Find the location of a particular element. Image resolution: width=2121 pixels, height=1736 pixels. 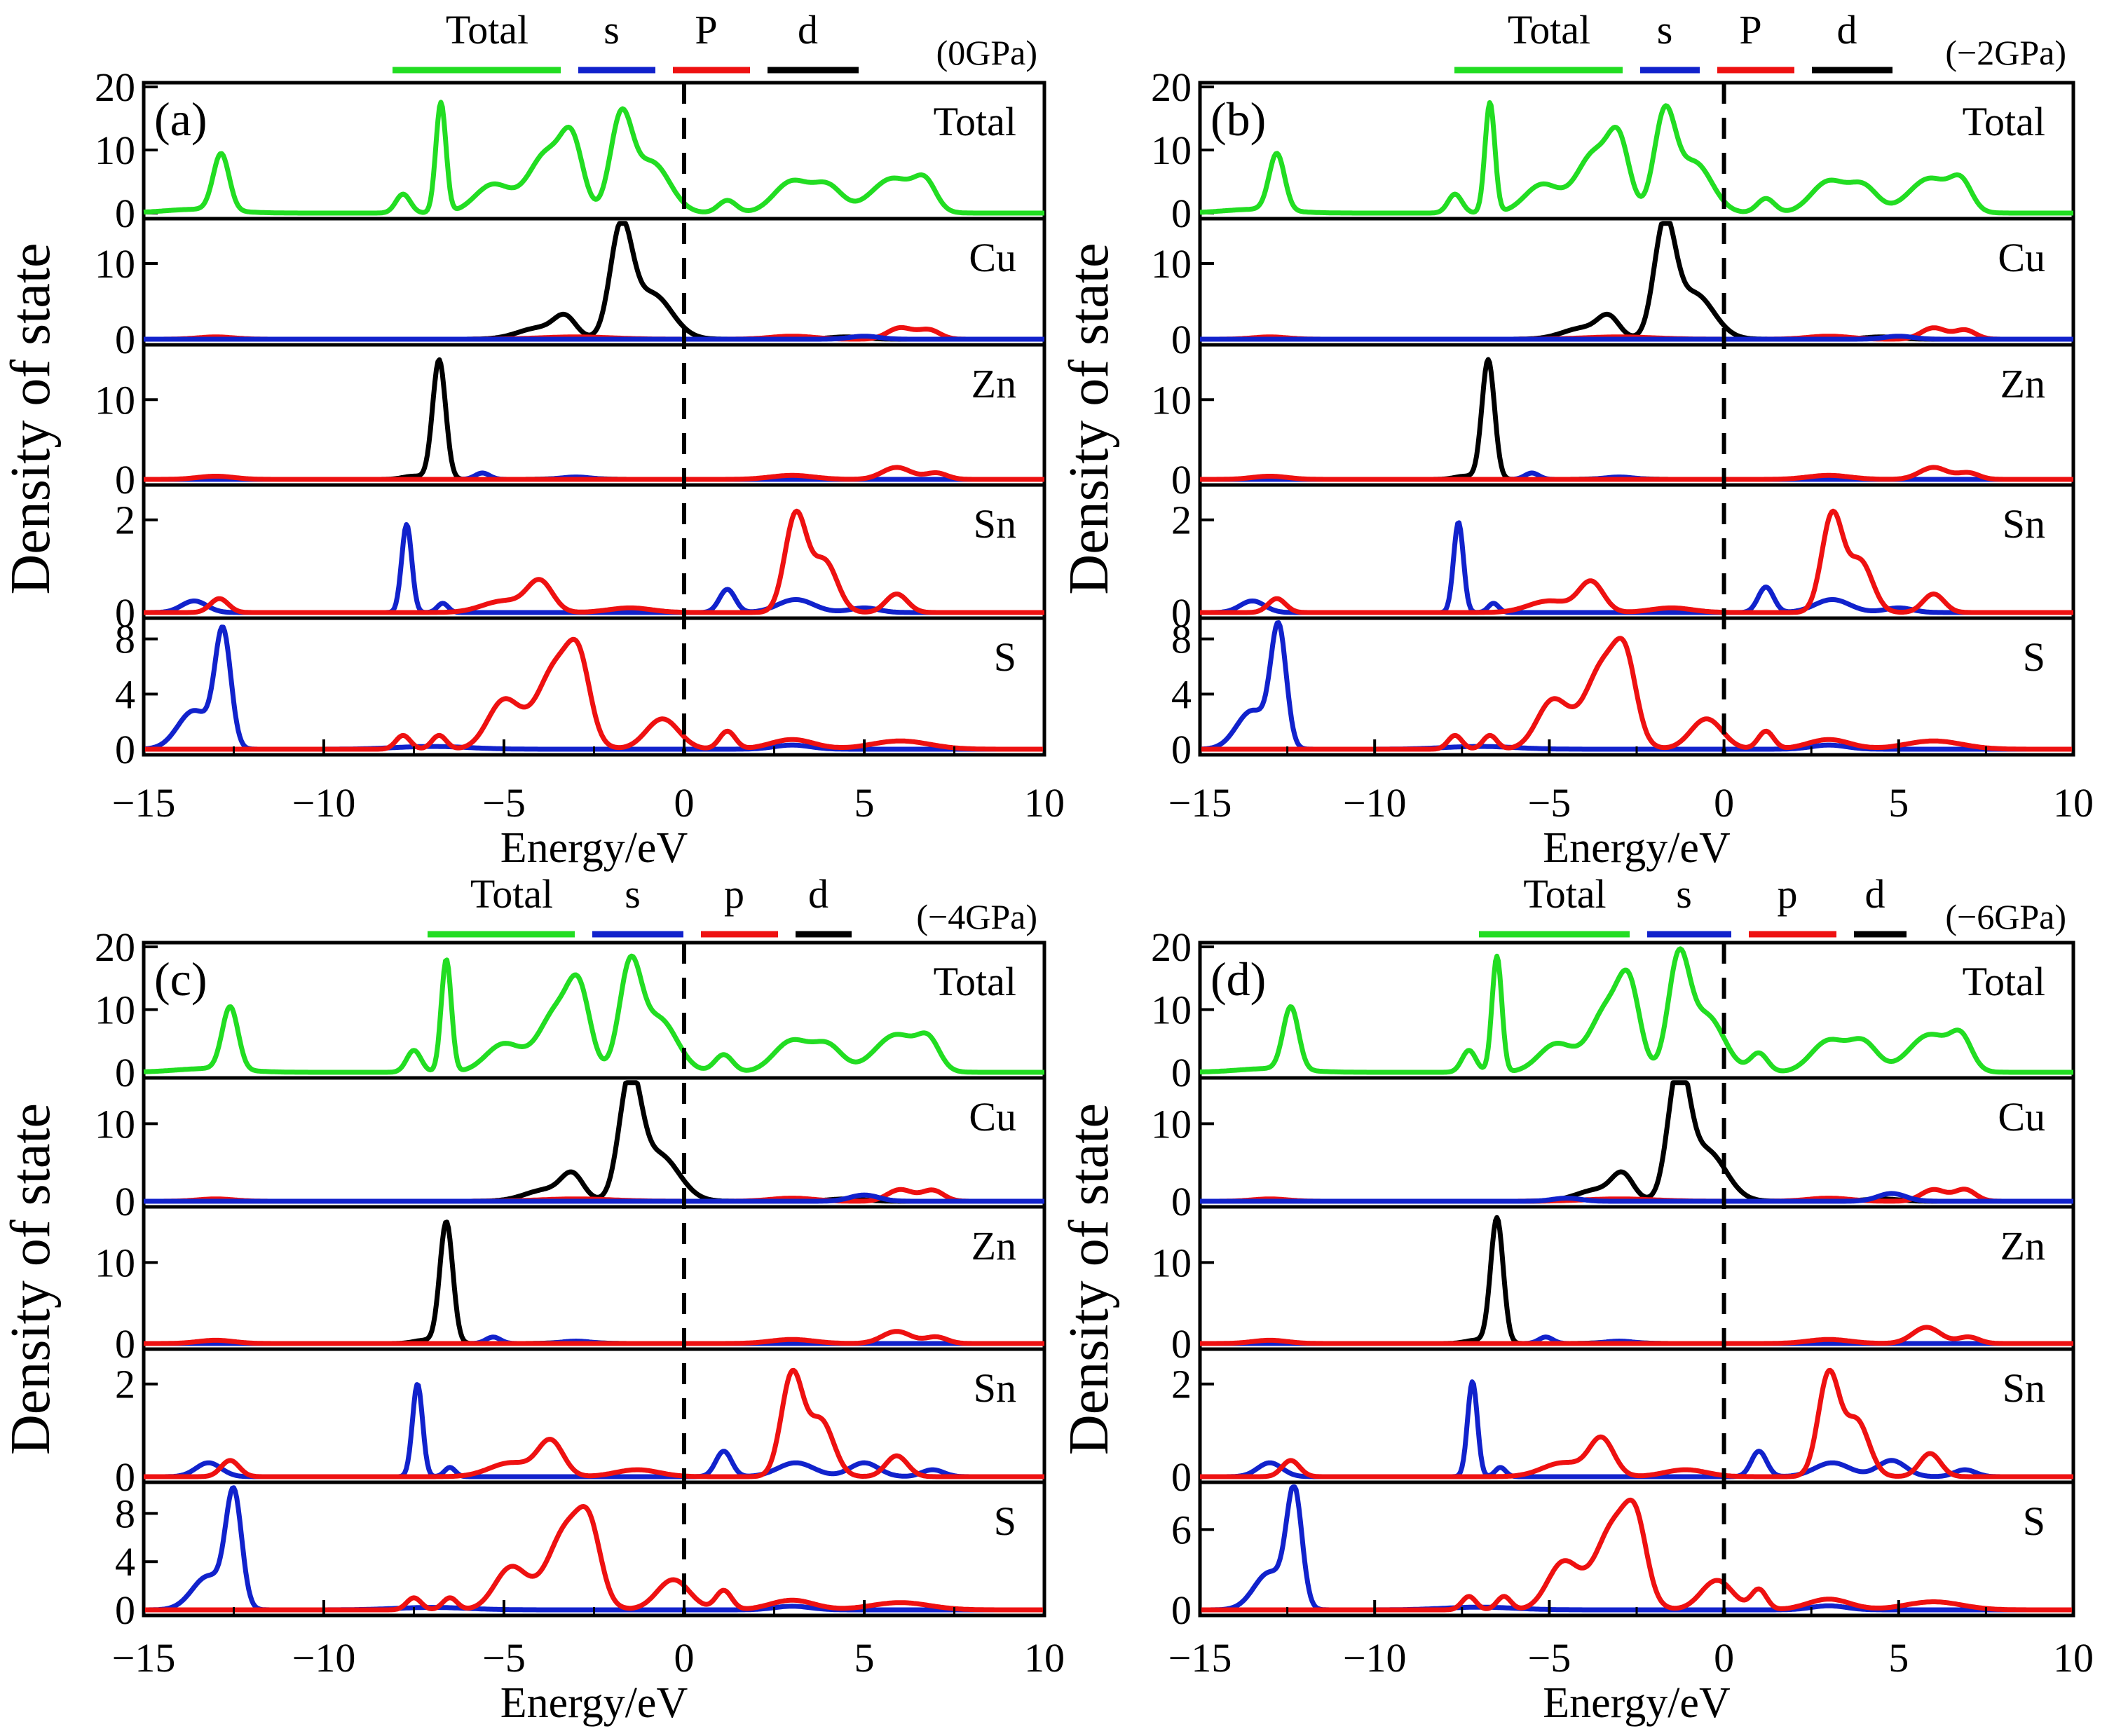

y-tick-label: 4 is located at coordinates (1181, 694).